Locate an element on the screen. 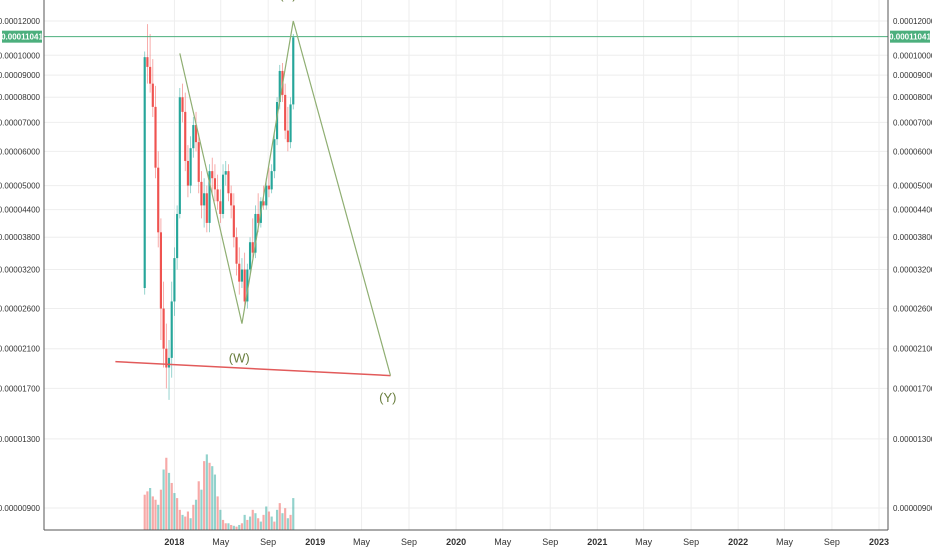 Image resolution: width=932 pixels, height=550 pixels. volume-bars is located at coordinates (219, 492).